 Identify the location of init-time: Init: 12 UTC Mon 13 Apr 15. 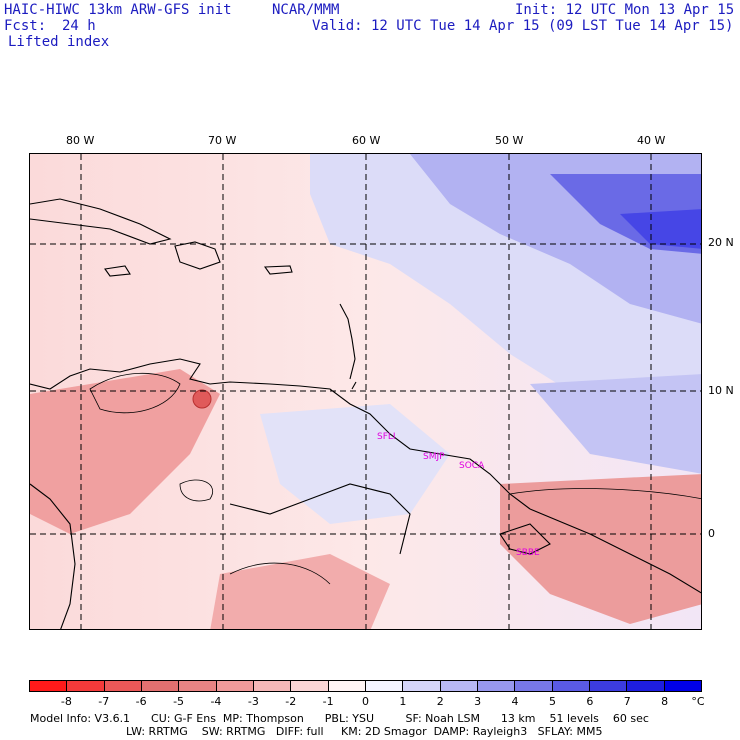
(625, 10).